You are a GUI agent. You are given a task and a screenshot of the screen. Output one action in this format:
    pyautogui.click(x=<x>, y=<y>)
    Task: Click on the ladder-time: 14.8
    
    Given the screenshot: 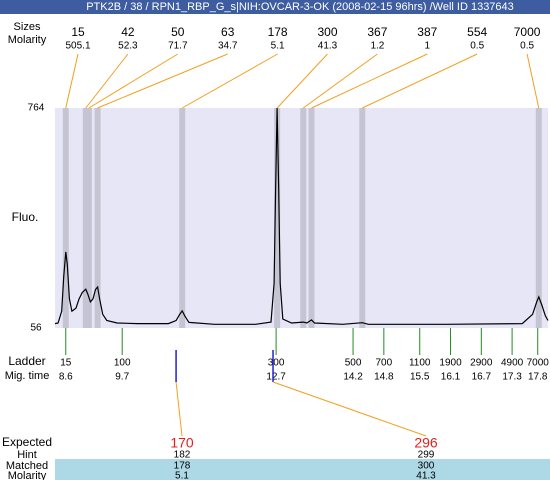 What is the action you would take?
    pyautogui.click(x=384, y=377)
    